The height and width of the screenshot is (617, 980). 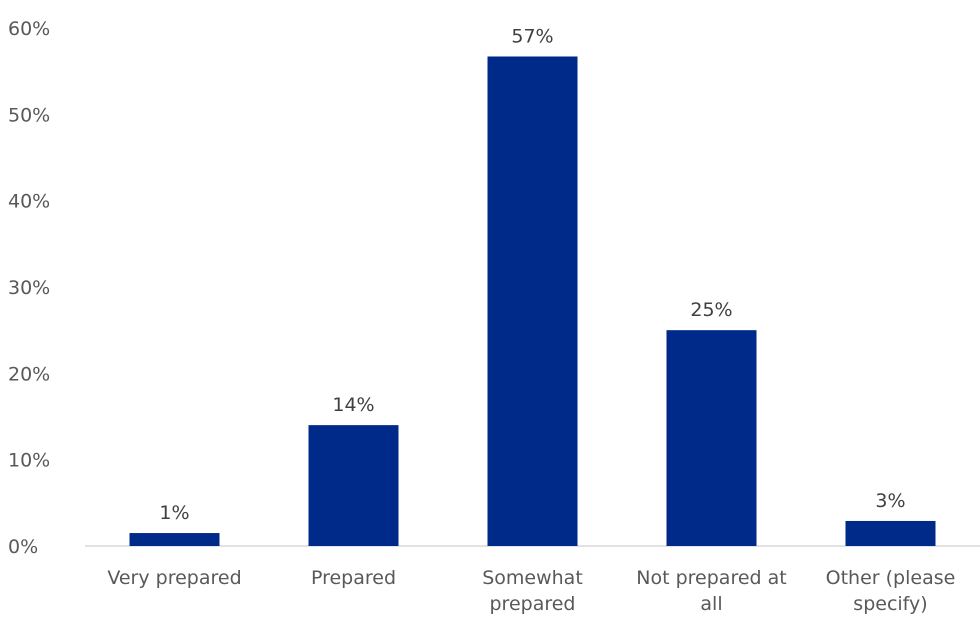 I want to click on data-label: 57%, so click(x=532, y=36).